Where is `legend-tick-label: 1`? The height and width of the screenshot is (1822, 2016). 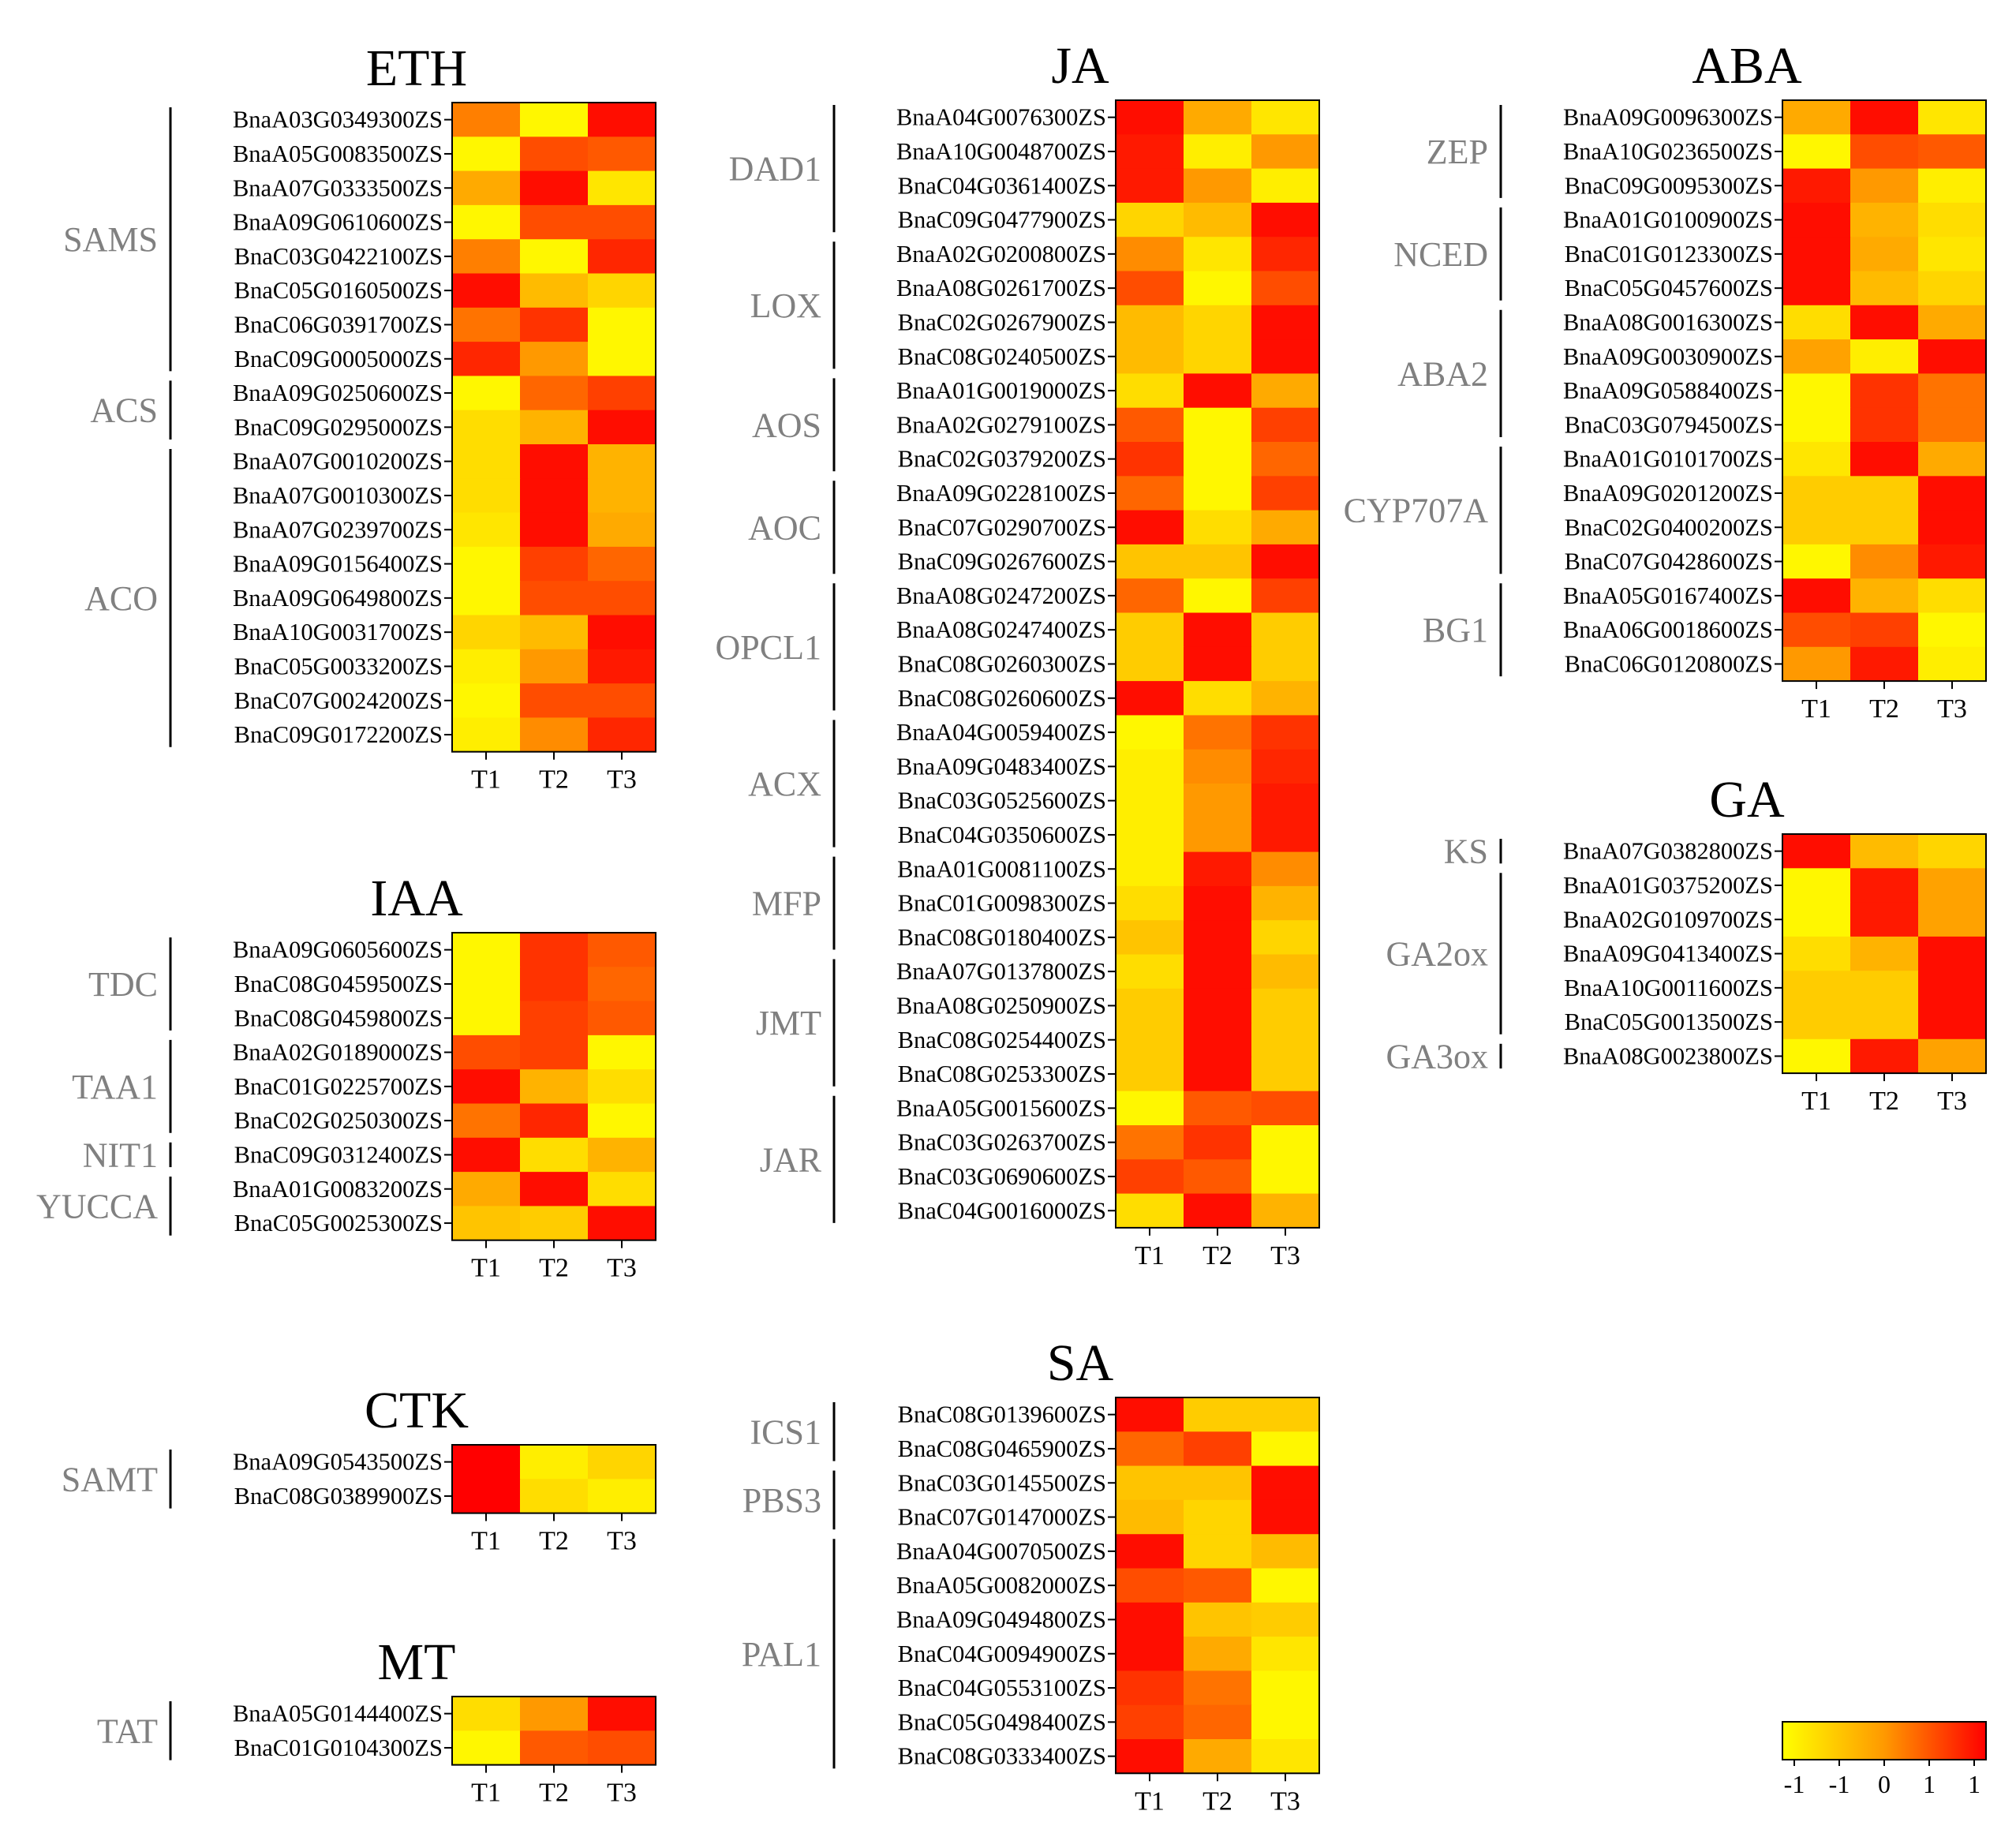
legend-tick-label: 1 is located at coordinates (1930, 1784).